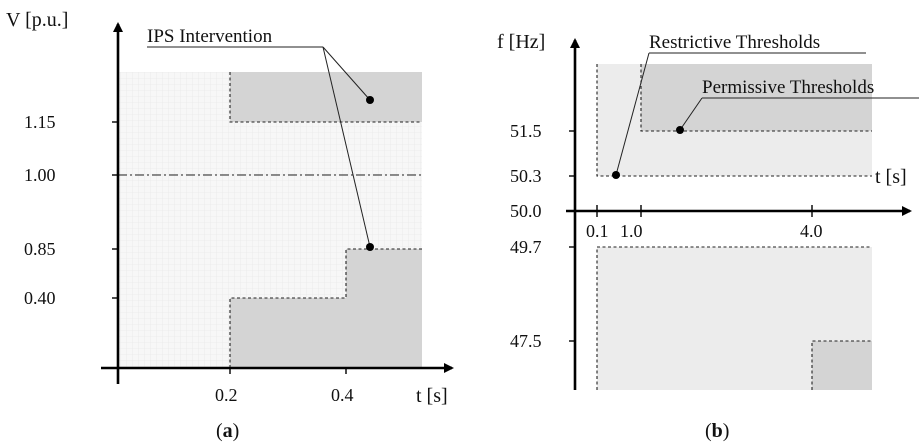 This screenshot has width=921, height=443. Describe the element at coordinates (526, 247) in the screenshot. I see `y-tick-label: 49.7` at that location.